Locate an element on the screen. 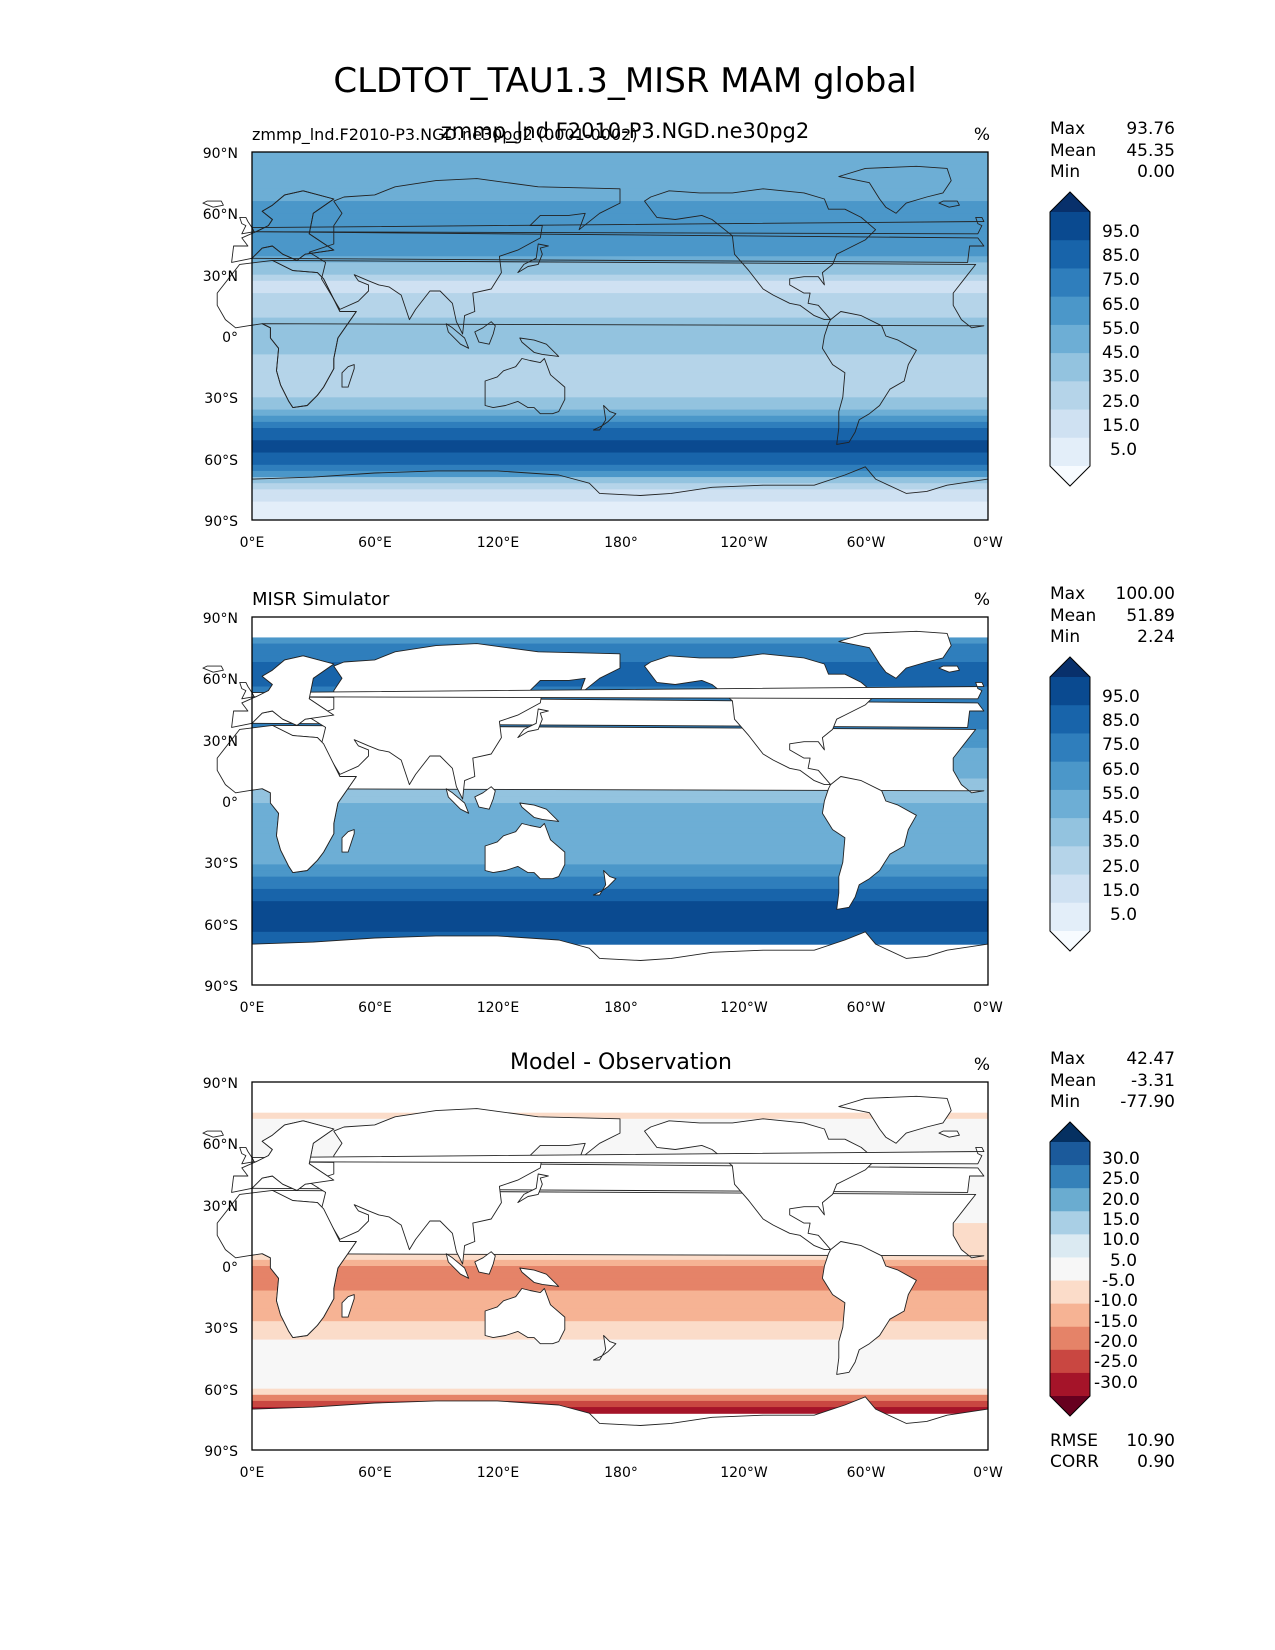 The image size is (1275, 1650). lon-tick-180: 180° is located at coordinates (621, 543).